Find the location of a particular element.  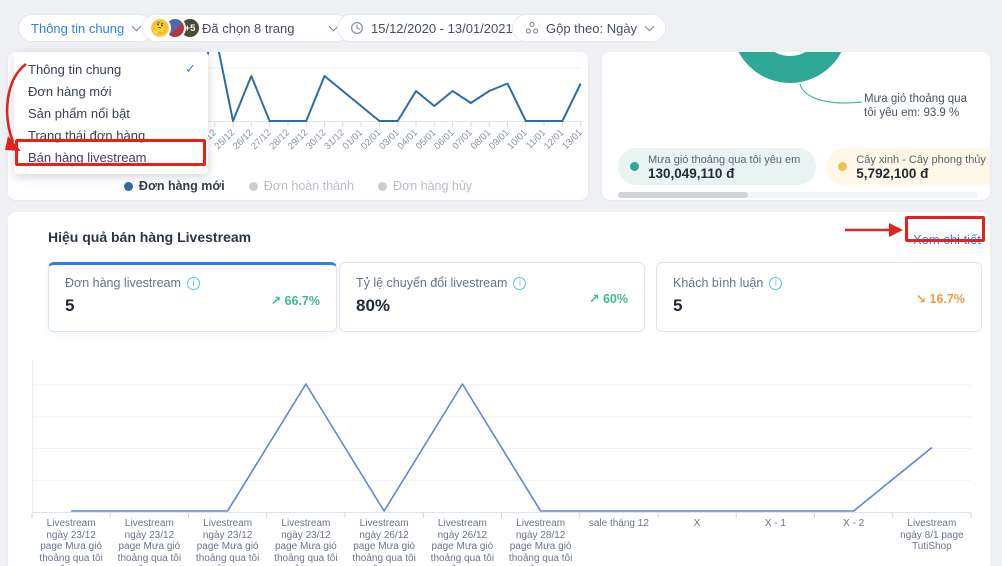

menu-item-label: Đơn hàng mới is located at coordinates (70, 91).